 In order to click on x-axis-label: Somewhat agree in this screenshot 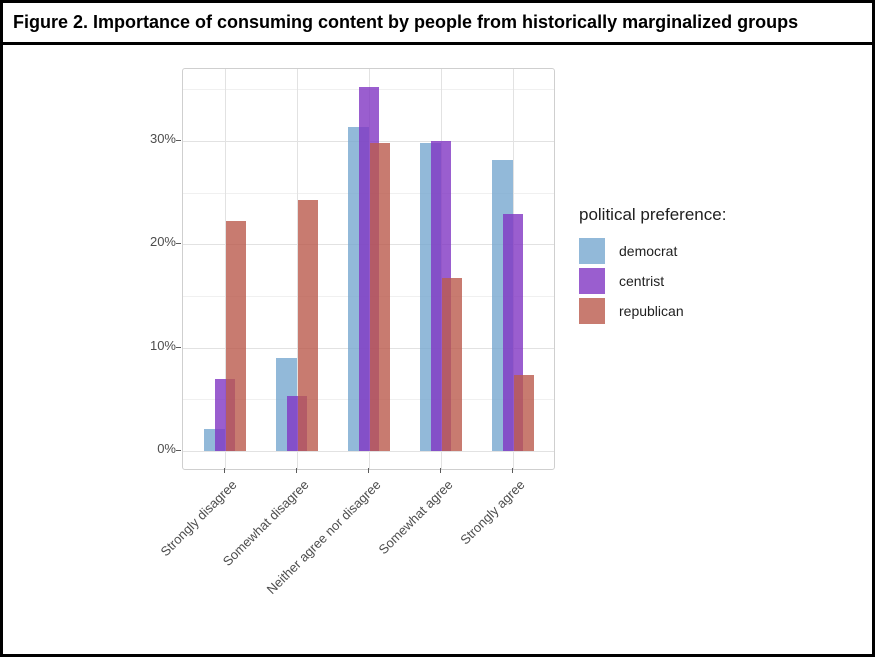, I will do `click(415, 517)`.